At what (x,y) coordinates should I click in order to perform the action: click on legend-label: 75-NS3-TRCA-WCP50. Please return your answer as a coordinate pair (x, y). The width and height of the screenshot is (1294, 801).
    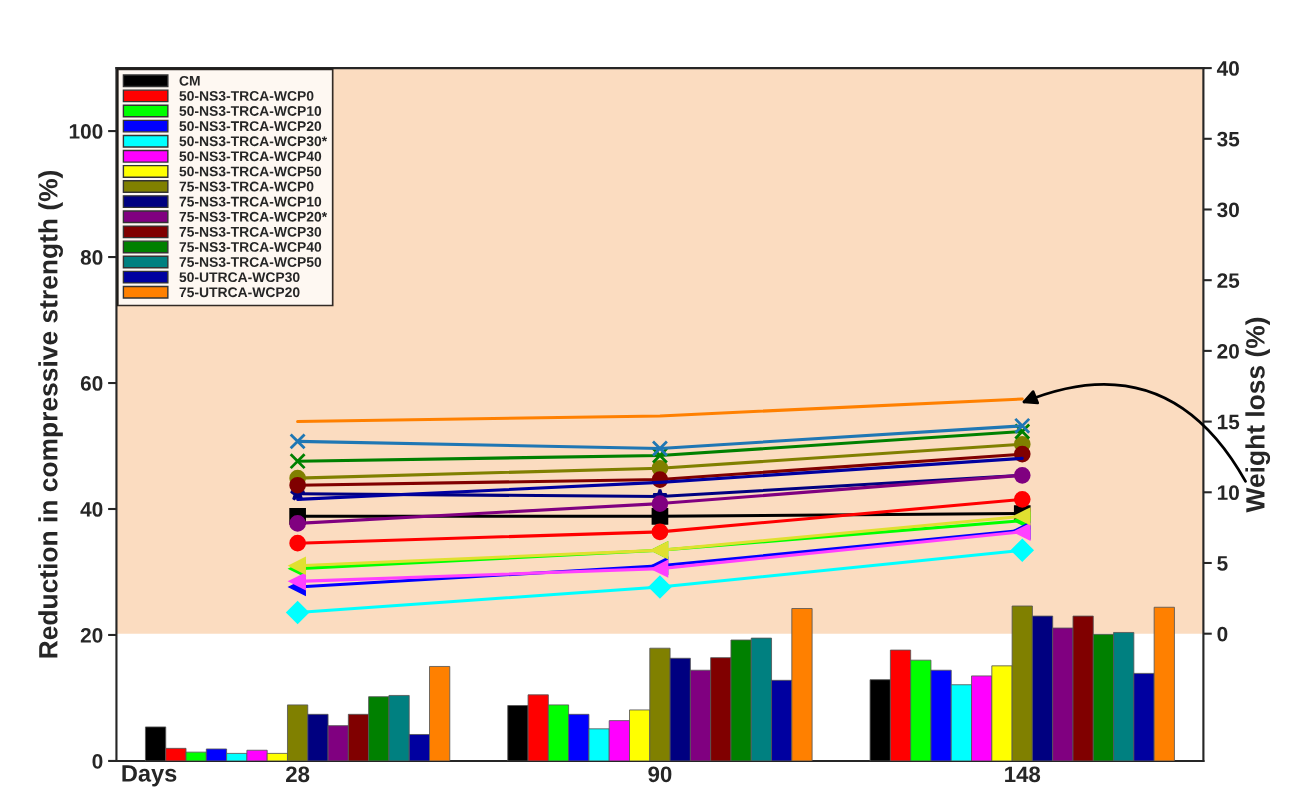
    Looking at the image, I should click on (250, 262).